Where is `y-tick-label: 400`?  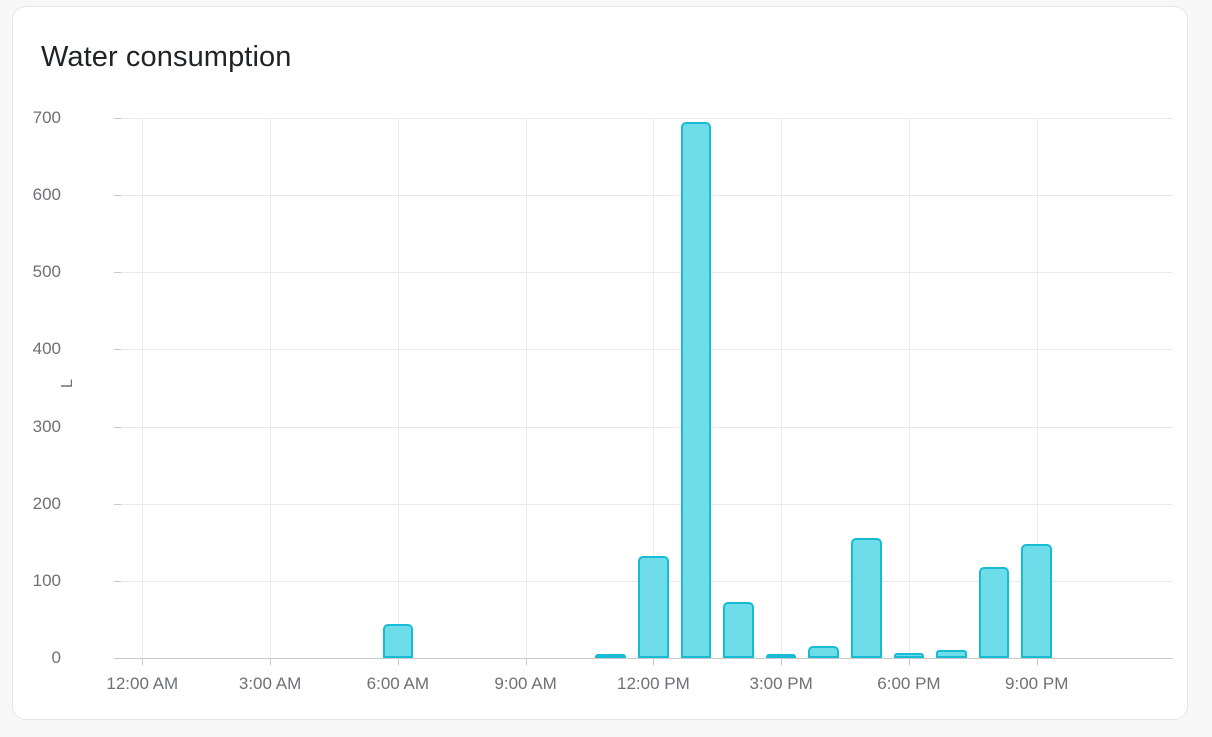
y-tick-label: 400 is located at coordinates (46, 349).